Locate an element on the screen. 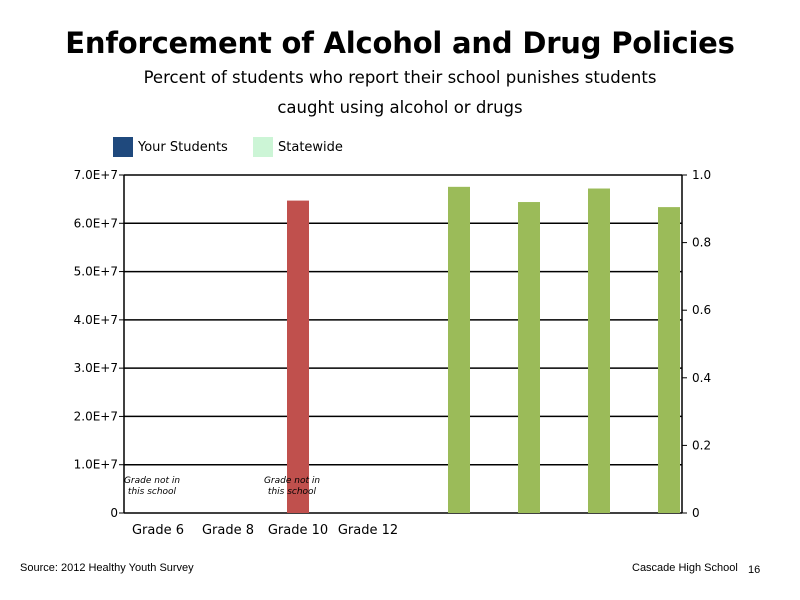 This screenshot has height=600, width=800. page-title: Enforcement of Alcohol and Drug Policies is located at coordinates (400, 43).